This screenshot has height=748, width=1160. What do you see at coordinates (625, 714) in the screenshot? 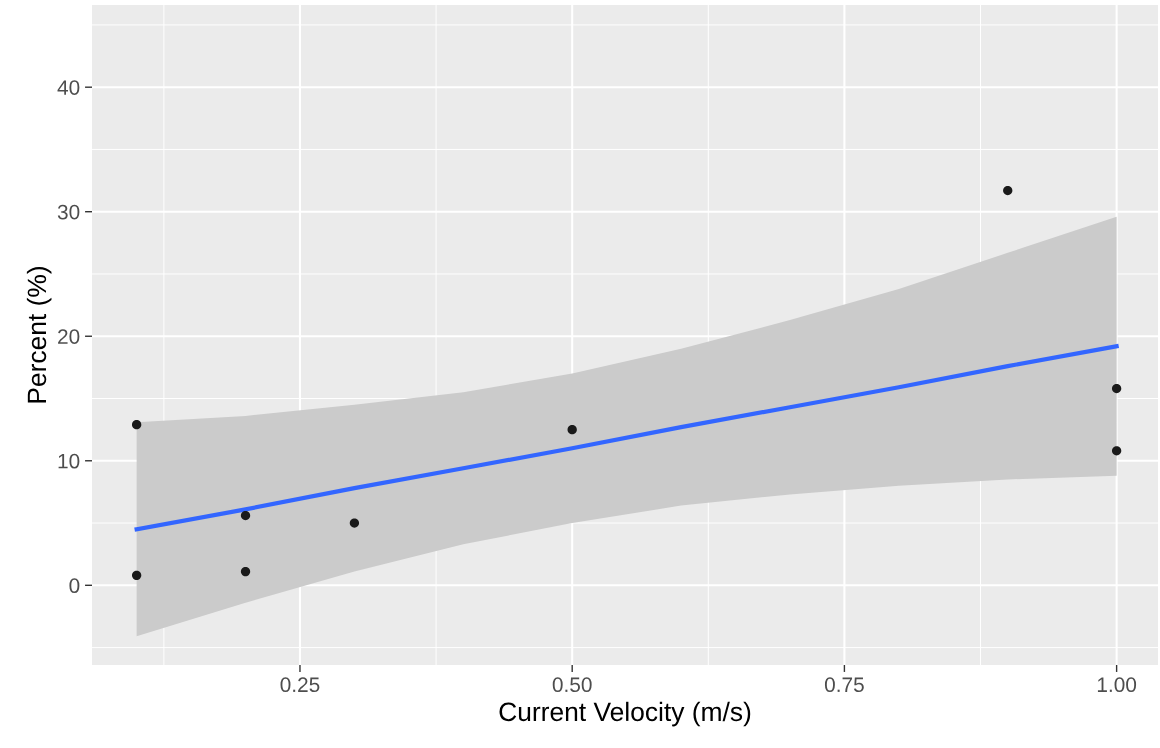
I see `x-axis-title: Current Velocity (m/s)` at bounding box center [625, 714].